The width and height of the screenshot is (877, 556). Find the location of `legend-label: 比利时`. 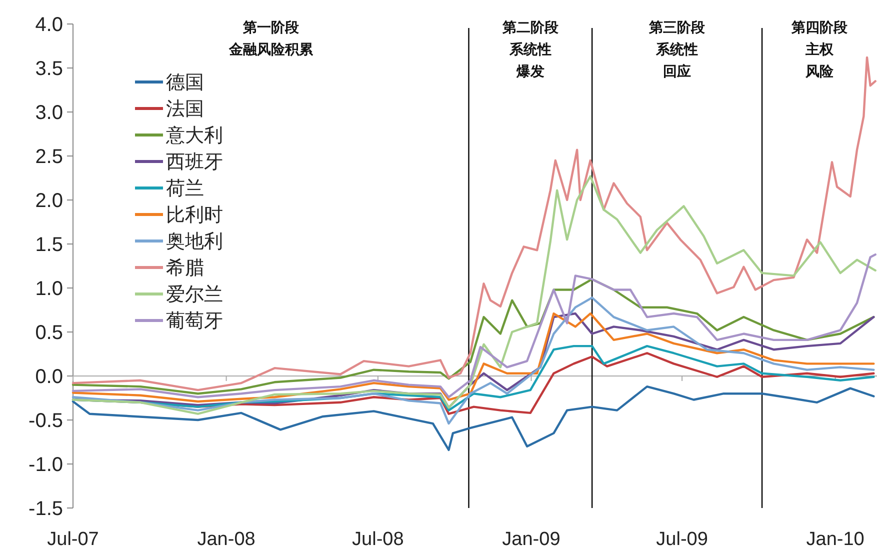

legend-label: 比利时 is located at coordinates (194, 215).